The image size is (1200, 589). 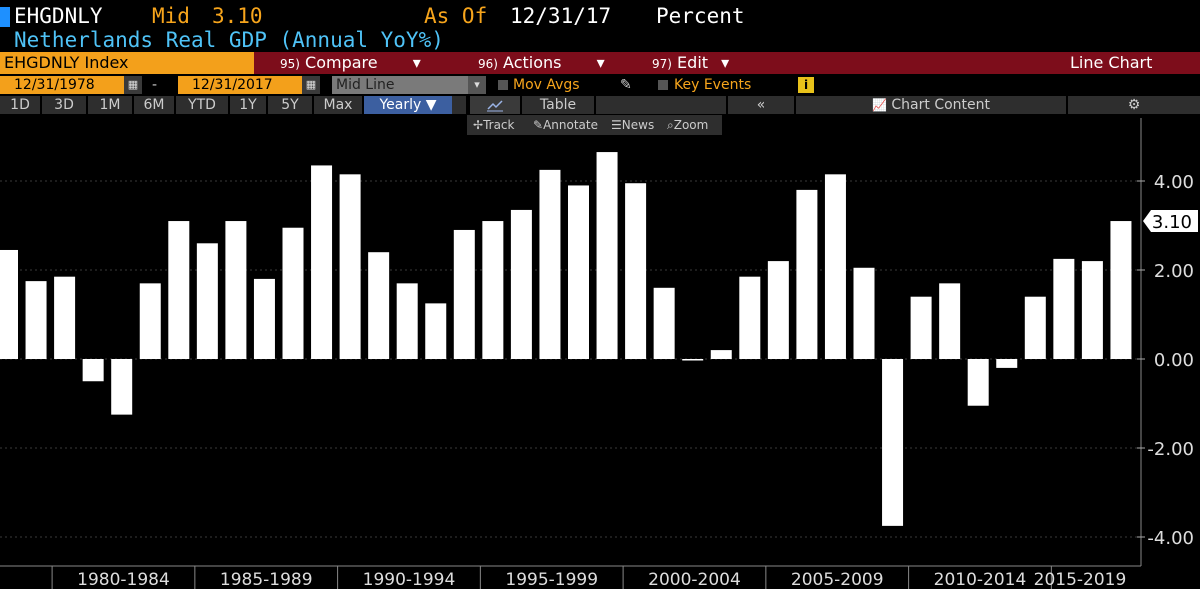 I want to click on edit-menu: 97) Edit ▾, so click(x=690, y=63).